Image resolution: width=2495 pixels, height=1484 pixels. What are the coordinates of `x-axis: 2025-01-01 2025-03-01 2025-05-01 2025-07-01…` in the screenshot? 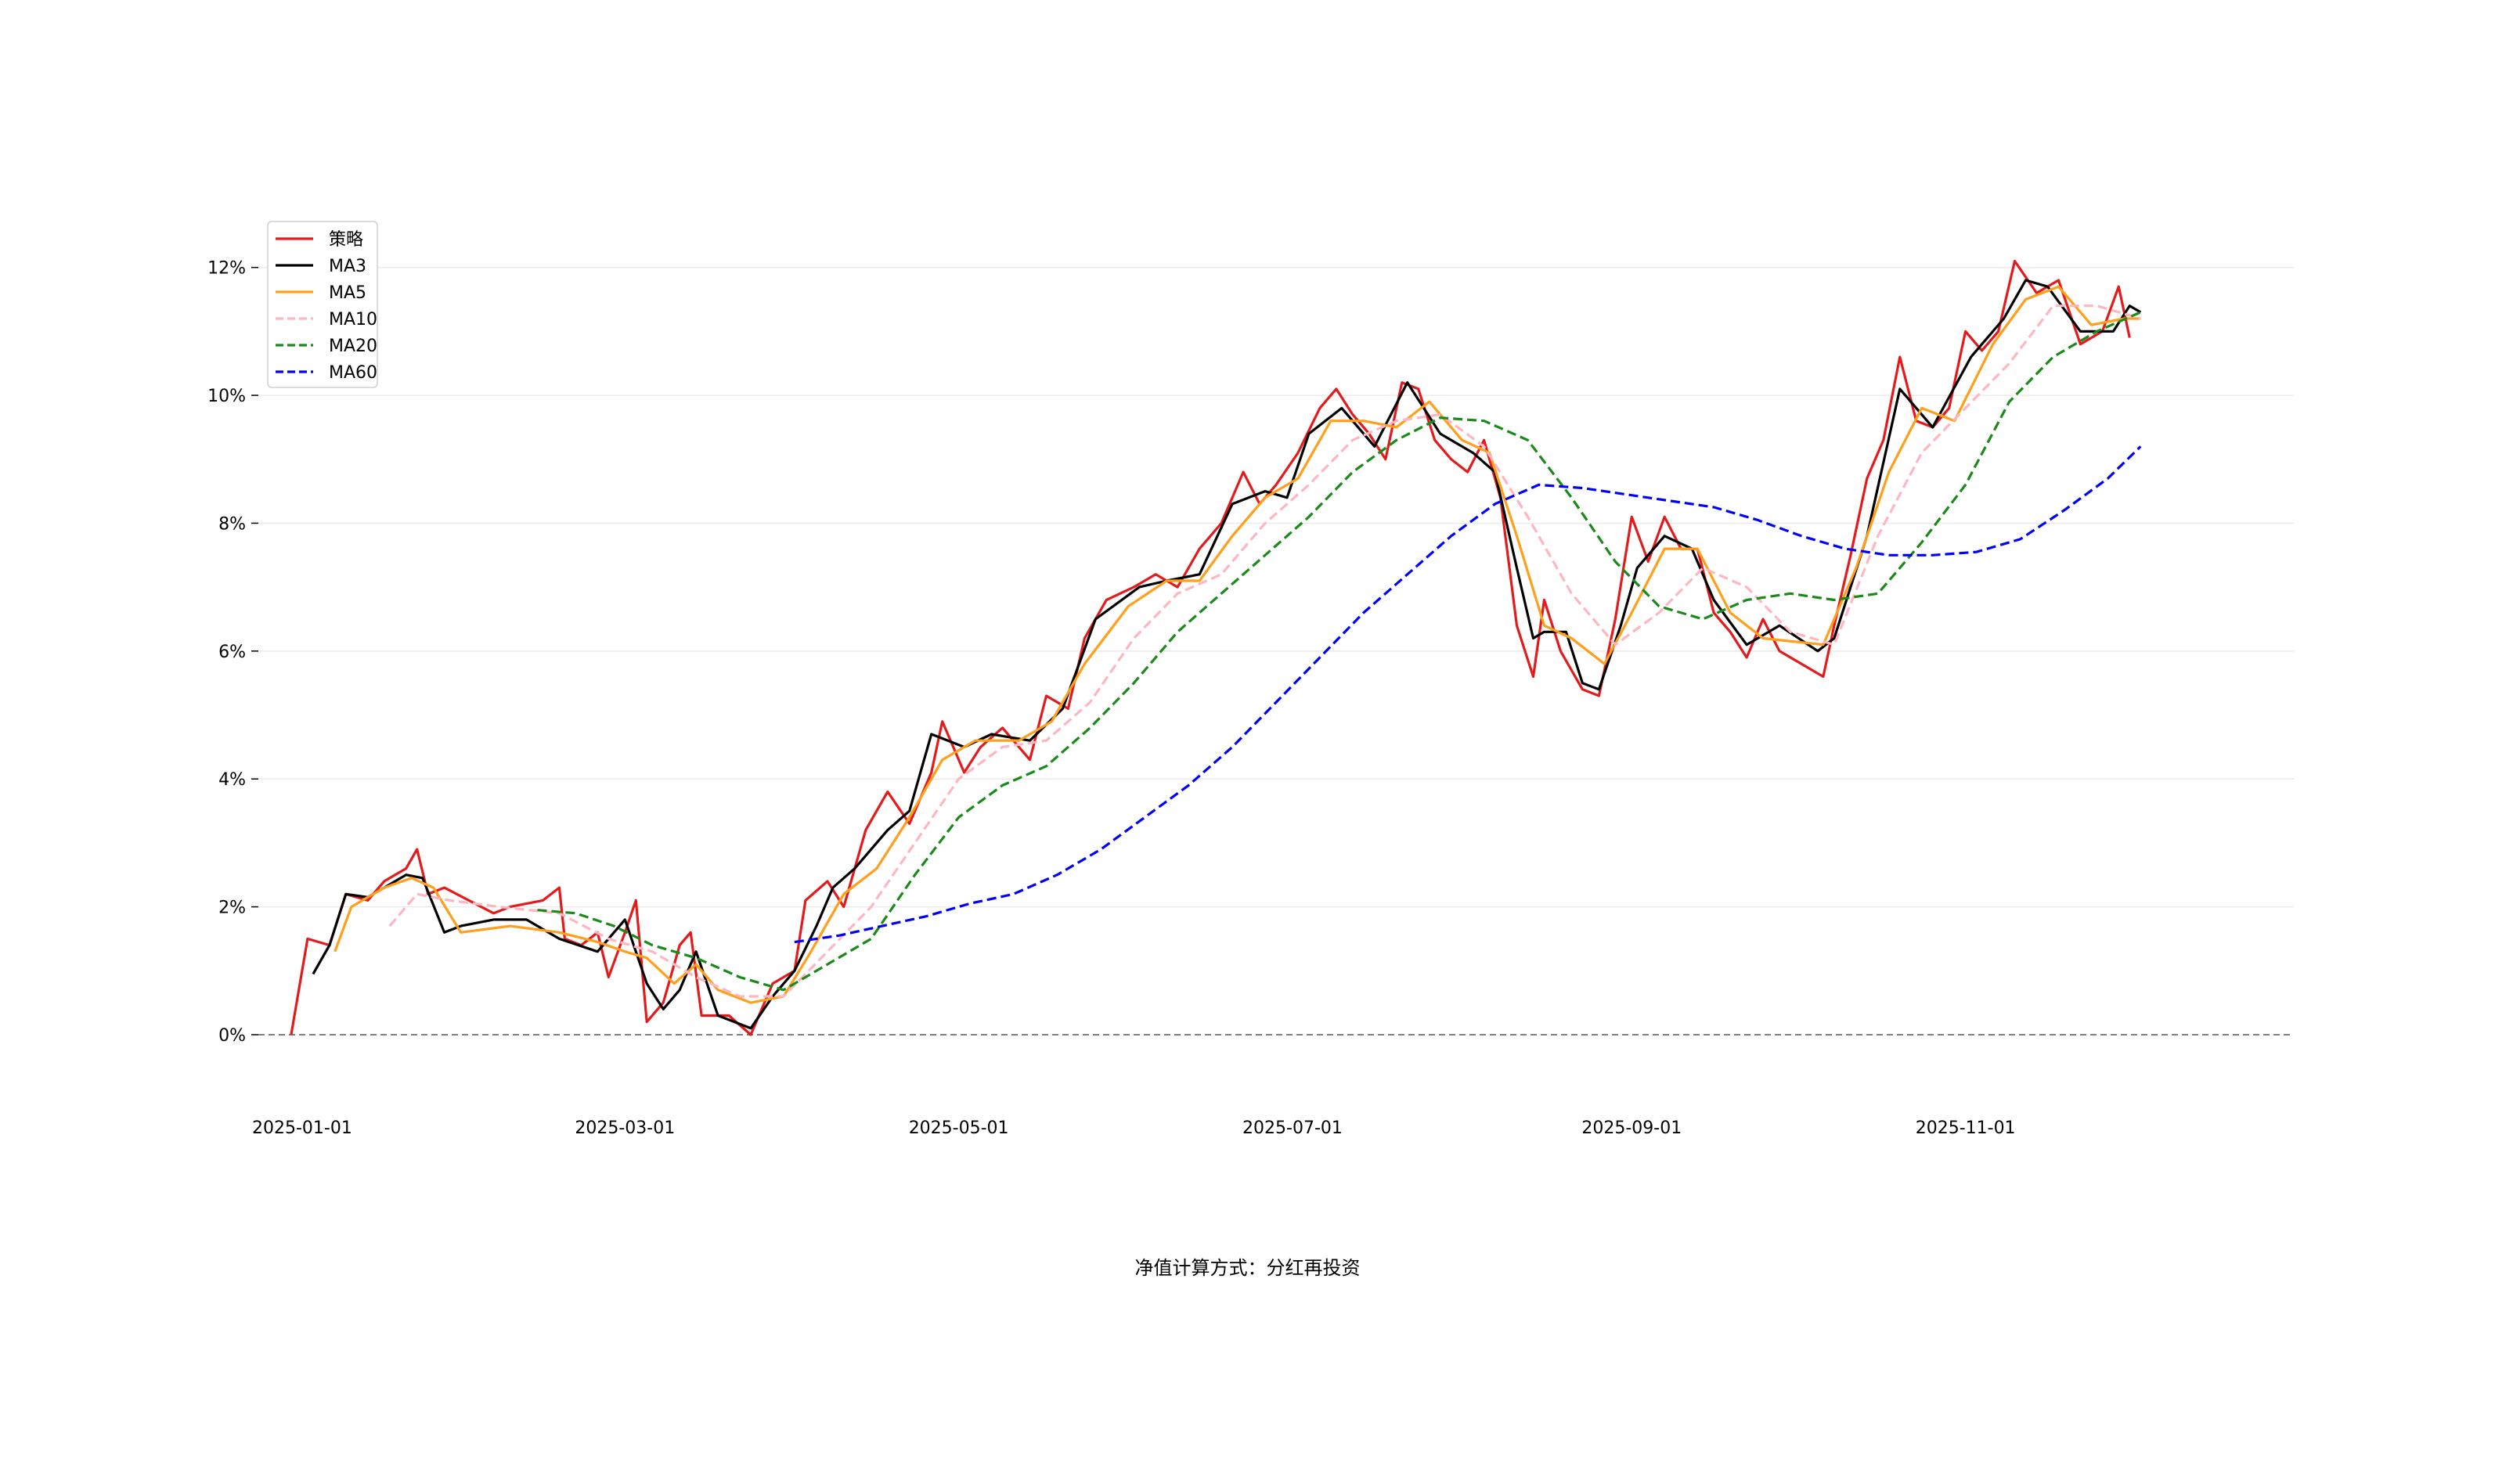 It's located at (1134, 1128).